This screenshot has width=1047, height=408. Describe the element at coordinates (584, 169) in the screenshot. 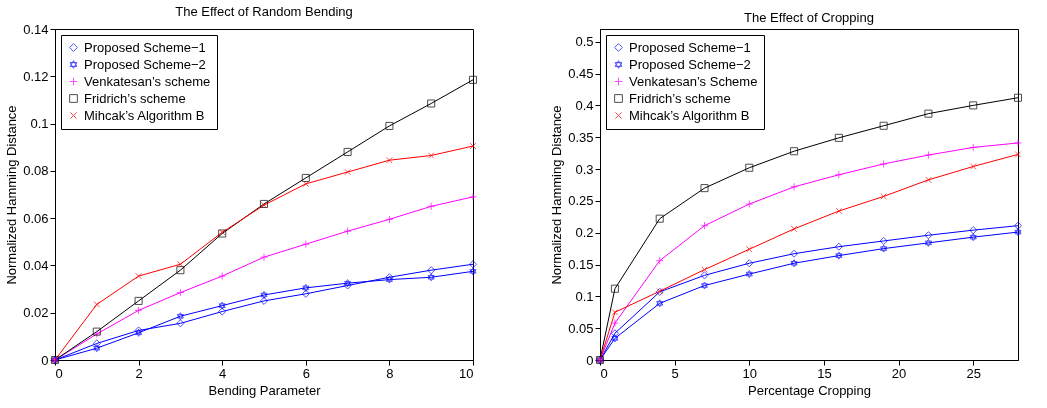

I see `y-tick-label: 0.3` at that location.